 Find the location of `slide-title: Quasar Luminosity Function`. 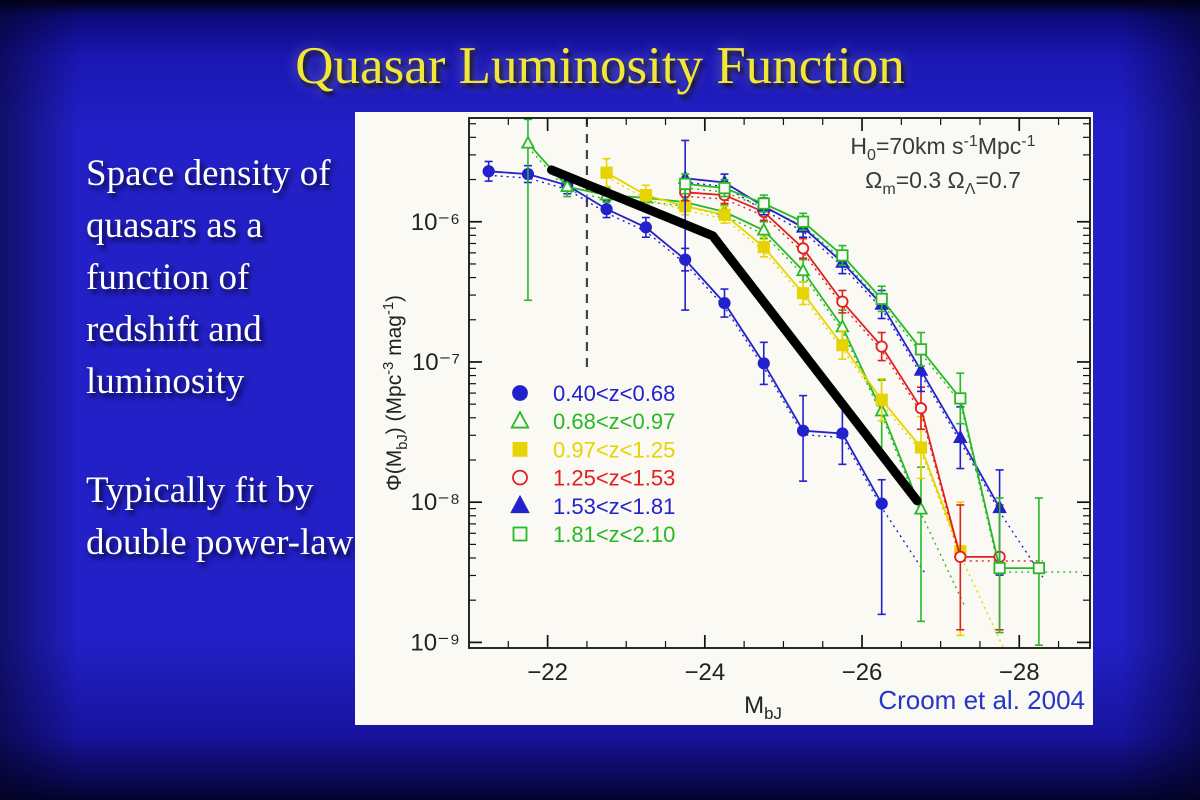

slide-title: Quasar Luminosity Function is located at coordinates (600, 66).